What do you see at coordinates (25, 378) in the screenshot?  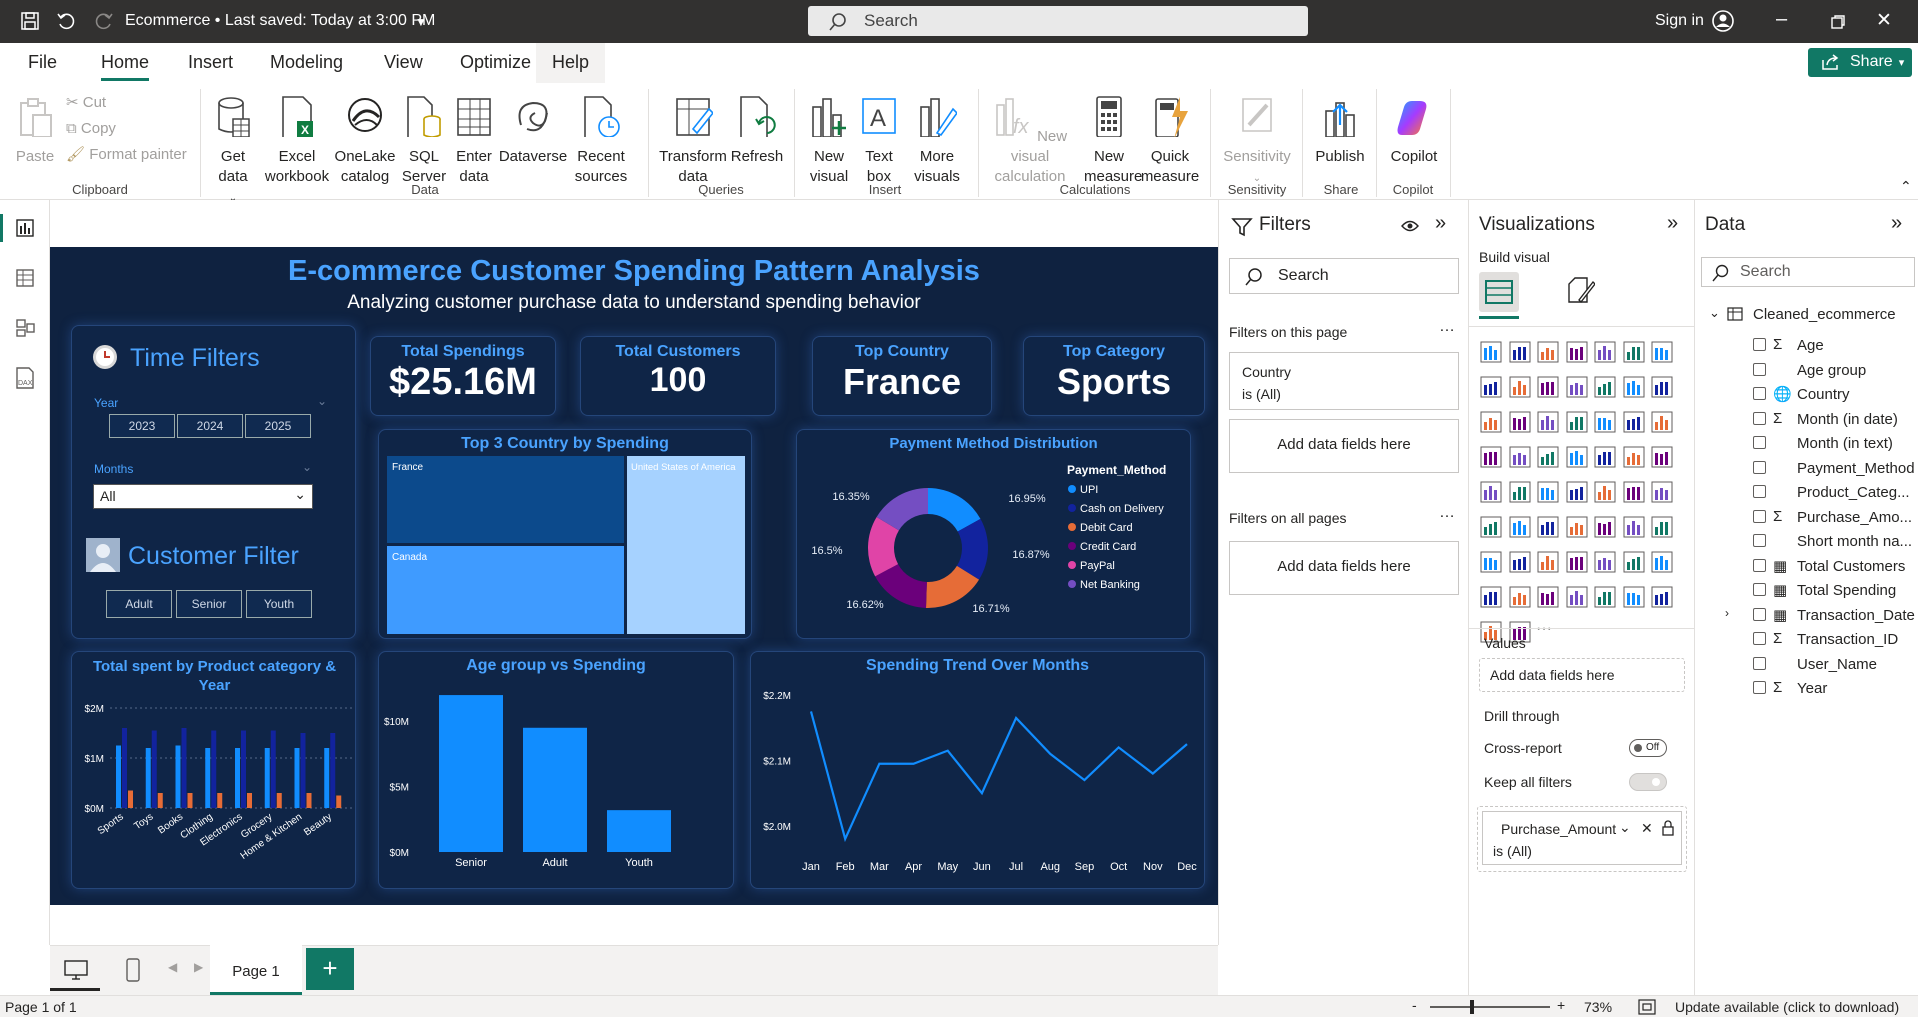 I see `dax-query-icon: DAX` at bounding box center [25, 378].